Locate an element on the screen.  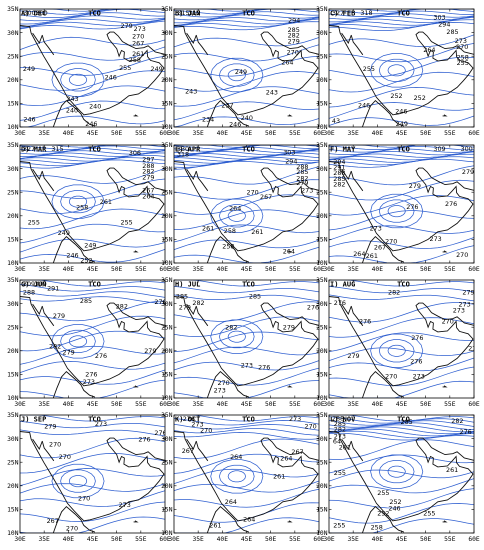
contour-value-label: 276 is located at coordinates (365, 321).